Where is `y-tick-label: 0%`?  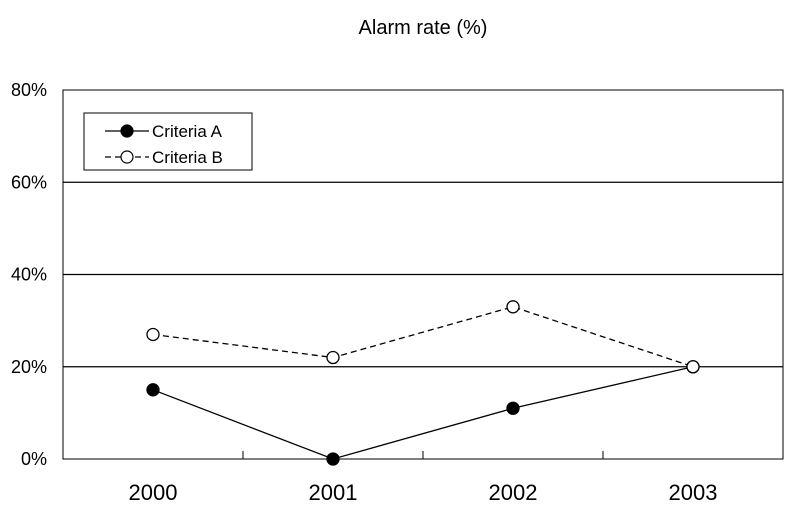
y-tick-label: 0% is located at coordinates (34, 459).